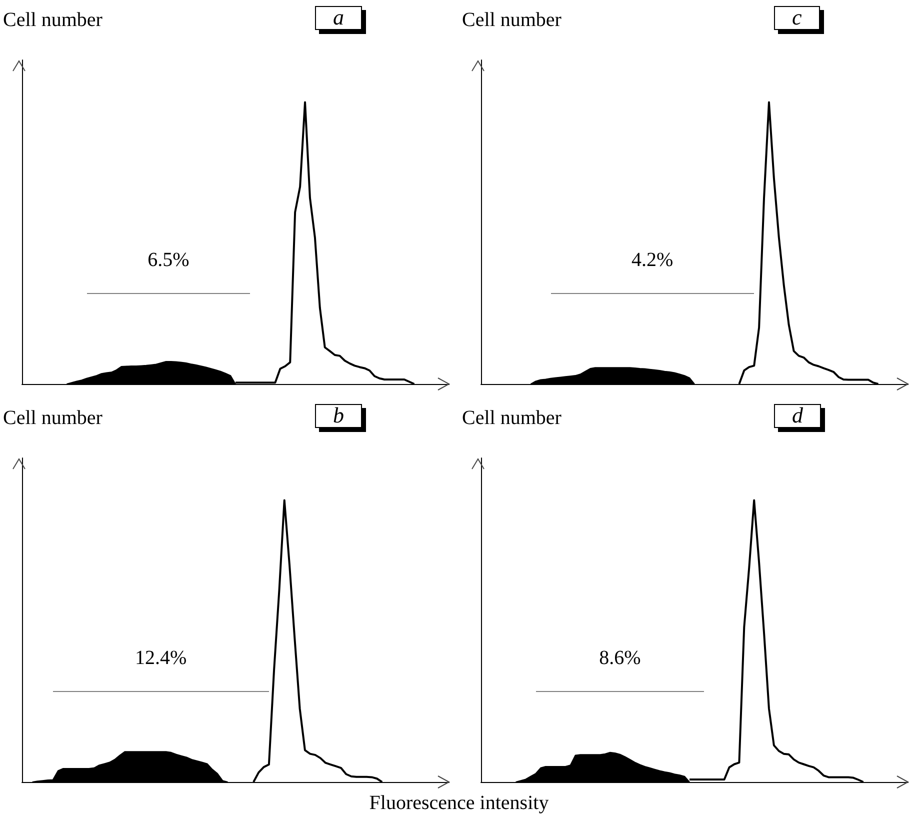 Image resolution: width=918 pixels, height=821 pixels. I want to click on x-axis-title: Fluorescence intensity, so click(459, 803).